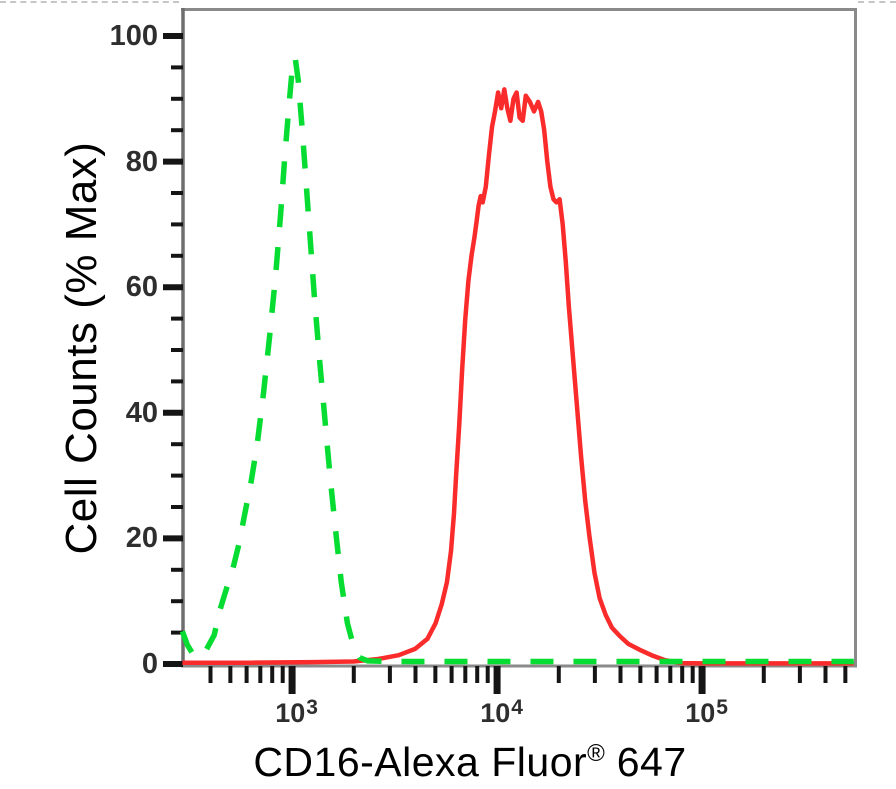 The width and height of the screenshot is (896, 789). I want to click on y-tick-label-80: 80, so click(141, 161).